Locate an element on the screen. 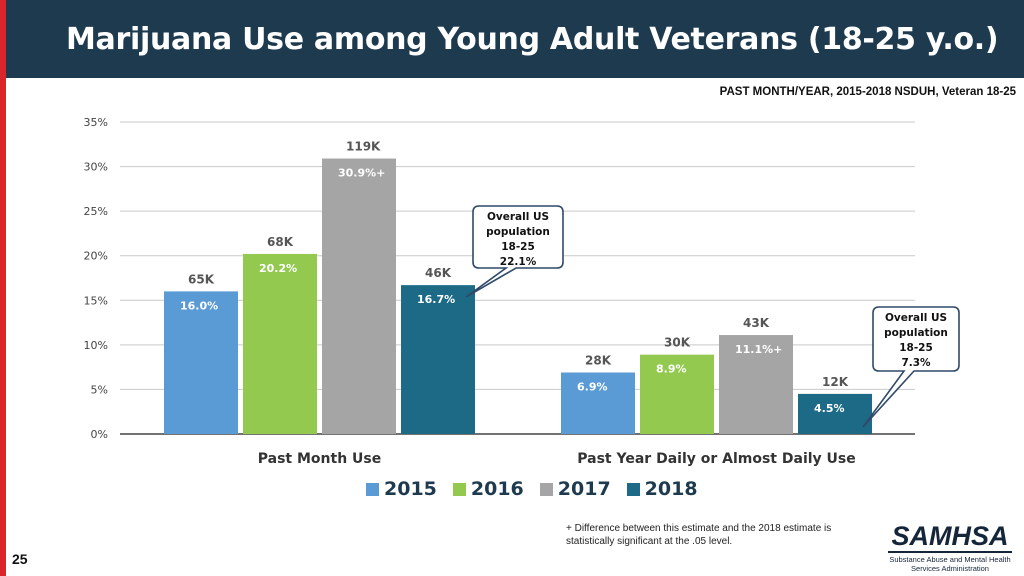 This screenshot has height=576, width=1024. callout-past-month-text: population is located at coordinates (518, 232).